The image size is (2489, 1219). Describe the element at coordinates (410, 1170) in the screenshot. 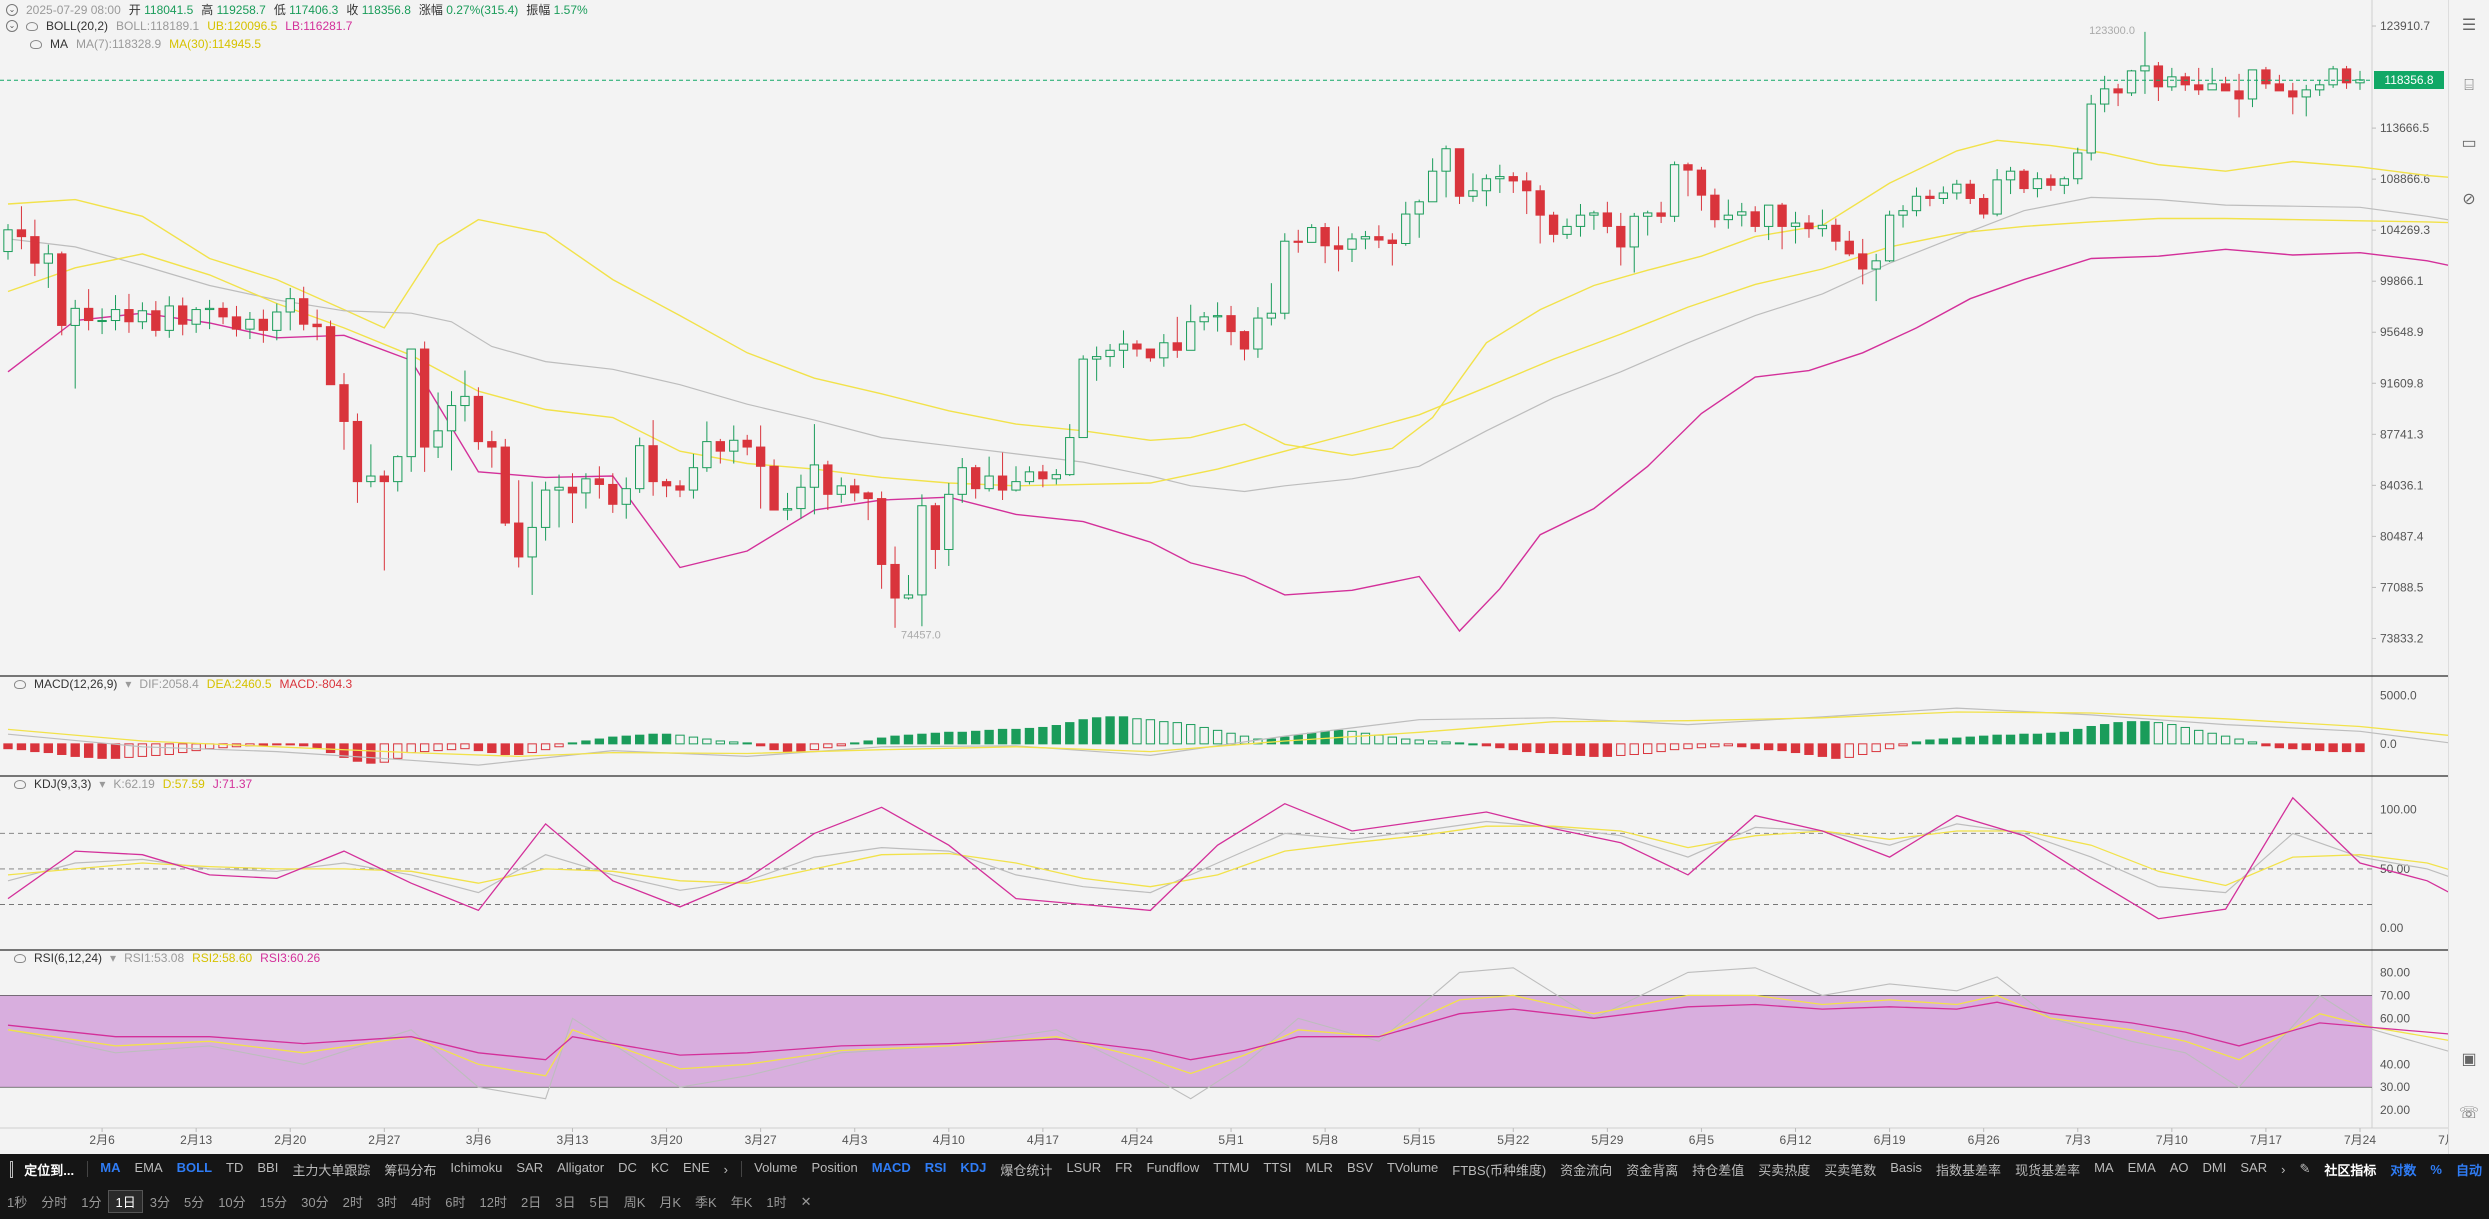

I see `main-indicator-item: 筹码分布` at that location.